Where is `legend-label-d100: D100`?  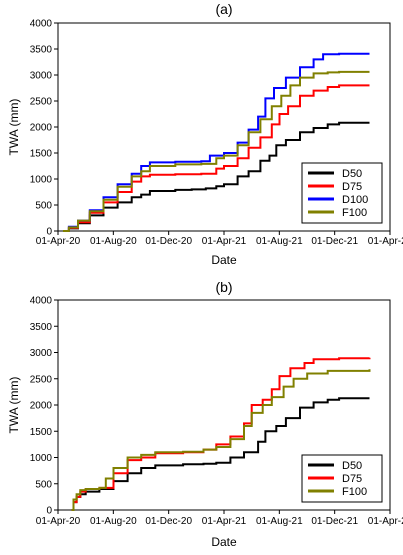
legend-label-d100: D100 is located at coordinates (355, 200).